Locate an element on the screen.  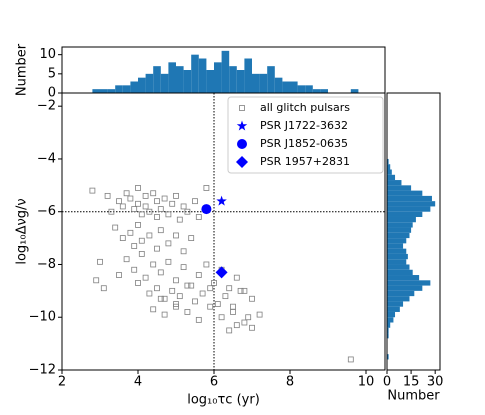
legend-label: PSR J1722-3632 is located at coordinates (304, 125).